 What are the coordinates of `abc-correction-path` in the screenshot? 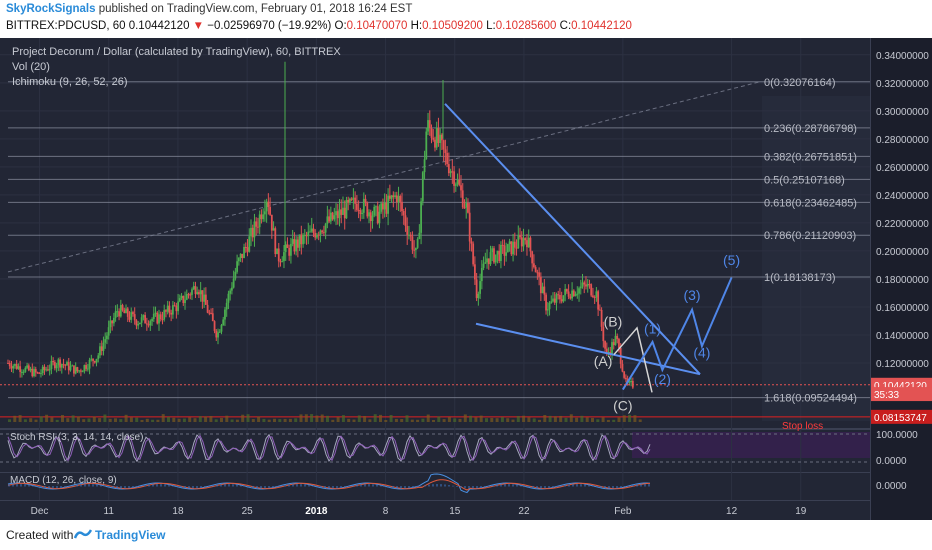 It's located at (633, 359).